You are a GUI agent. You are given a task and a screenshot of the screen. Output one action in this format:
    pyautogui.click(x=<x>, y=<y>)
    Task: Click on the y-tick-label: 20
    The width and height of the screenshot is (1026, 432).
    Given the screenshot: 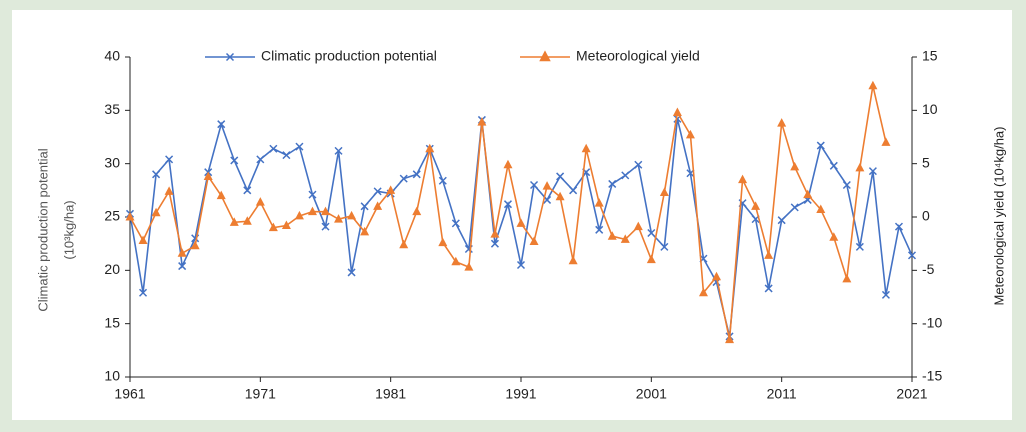 What is the action you would take?
    pyautogui.click(x=112, y=269)
    